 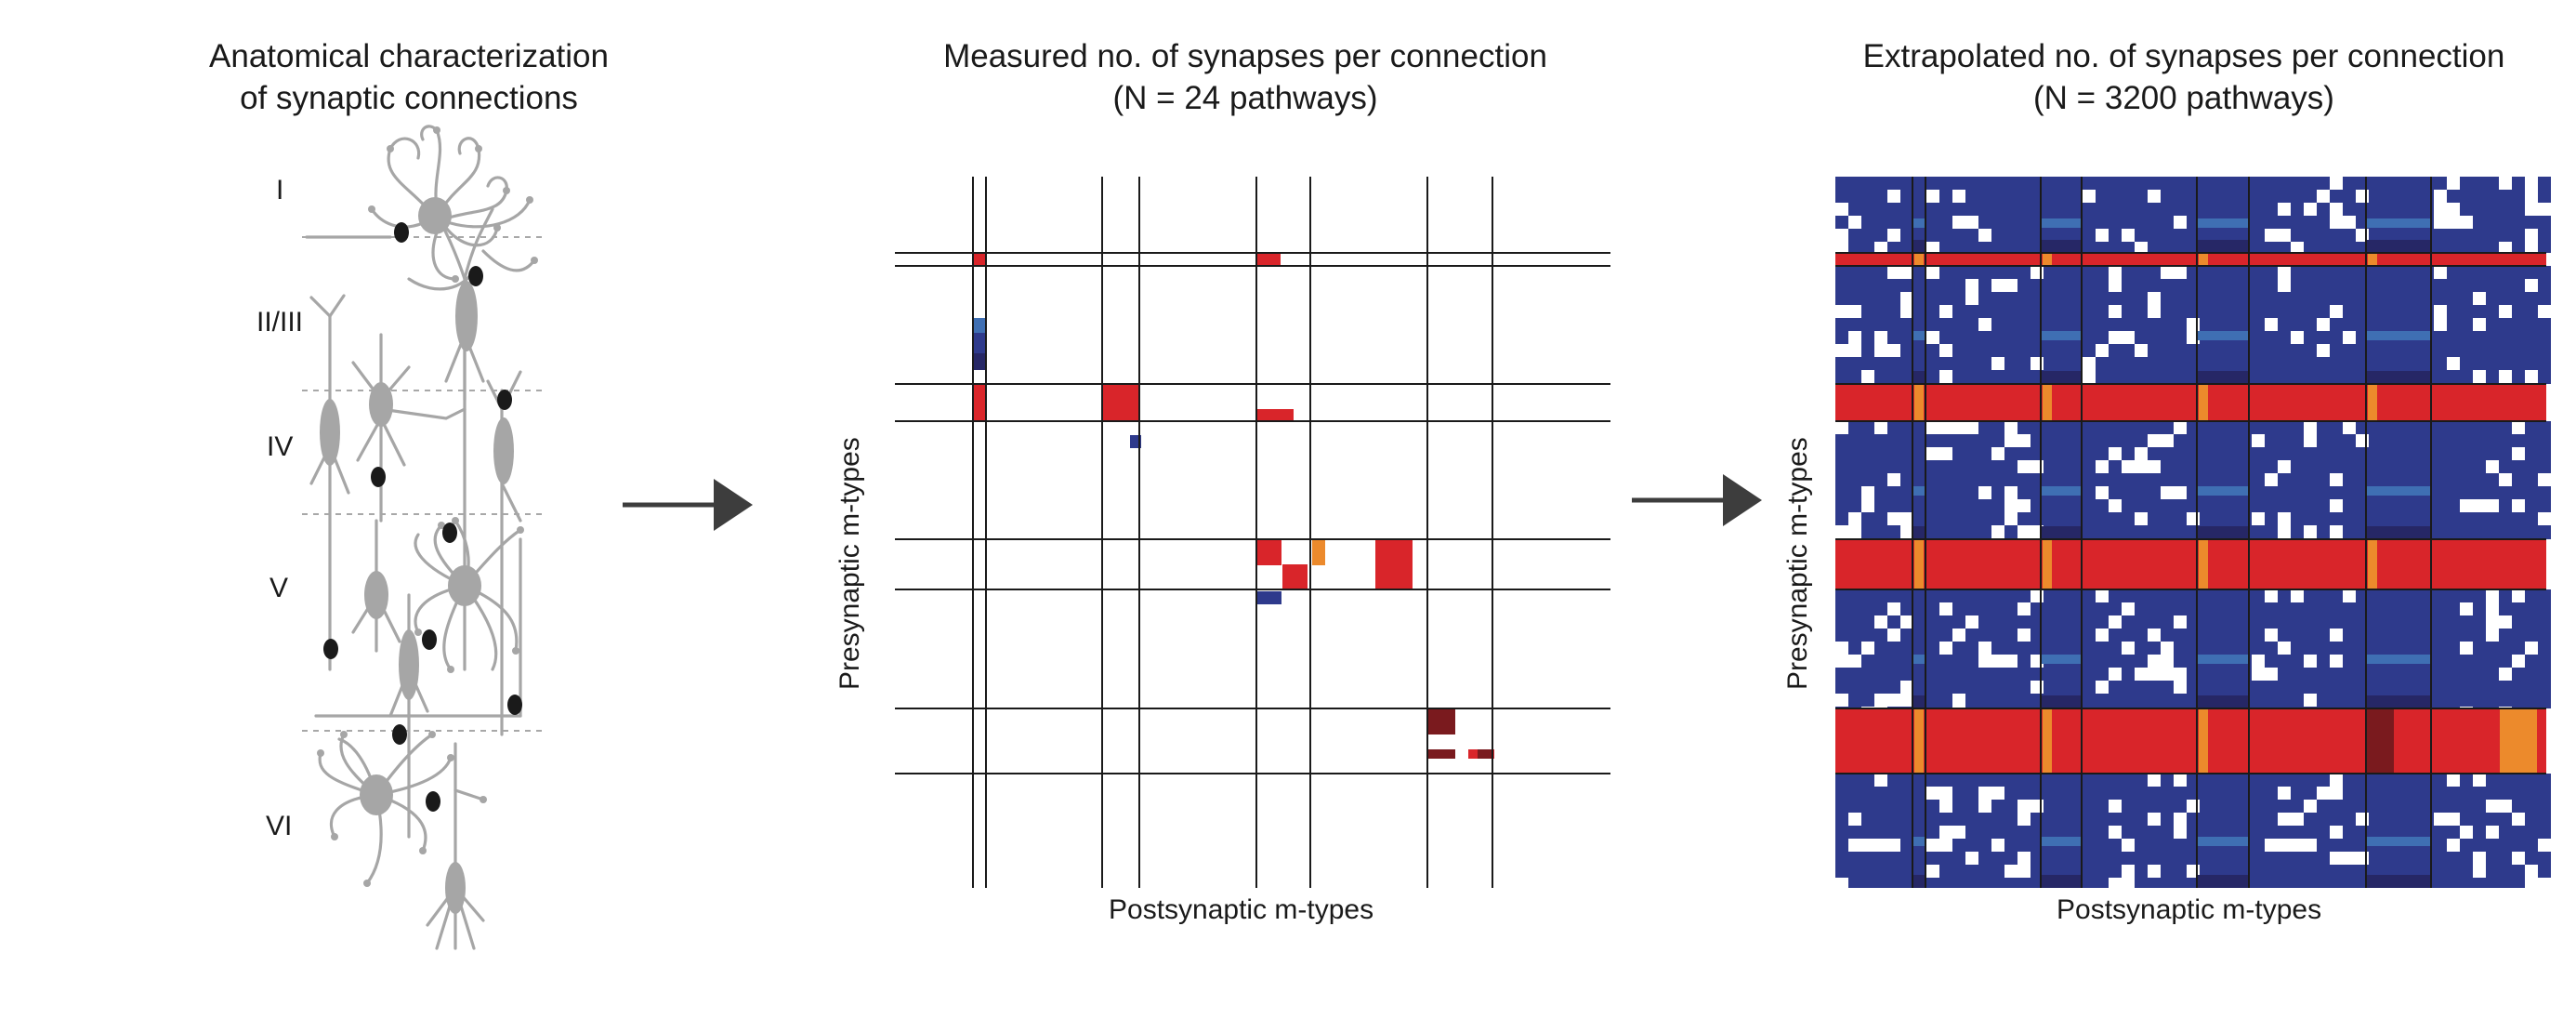 I want to click on layer-label-4: IV, so click(x=280, y=446).